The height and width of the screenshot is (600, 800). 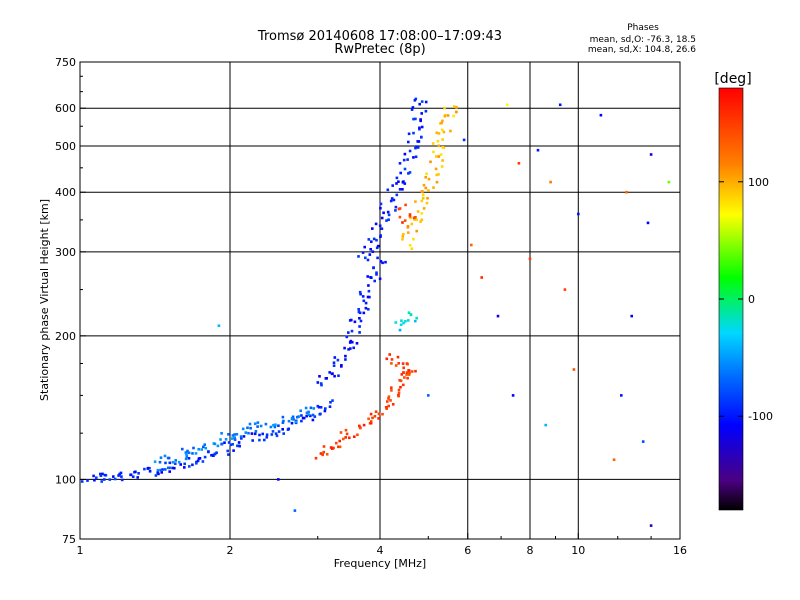 I want to click on colorbar-tick-label: -100, so click(x=760, y=416).